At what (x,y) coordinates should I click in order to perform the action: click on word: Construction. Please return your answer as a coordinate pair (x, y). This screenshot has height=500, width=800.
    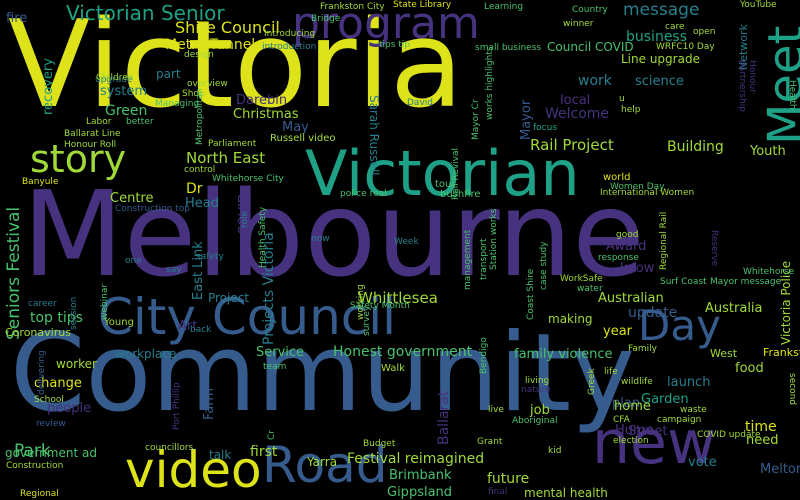
    Looking at the image, I should click on (35, 466).